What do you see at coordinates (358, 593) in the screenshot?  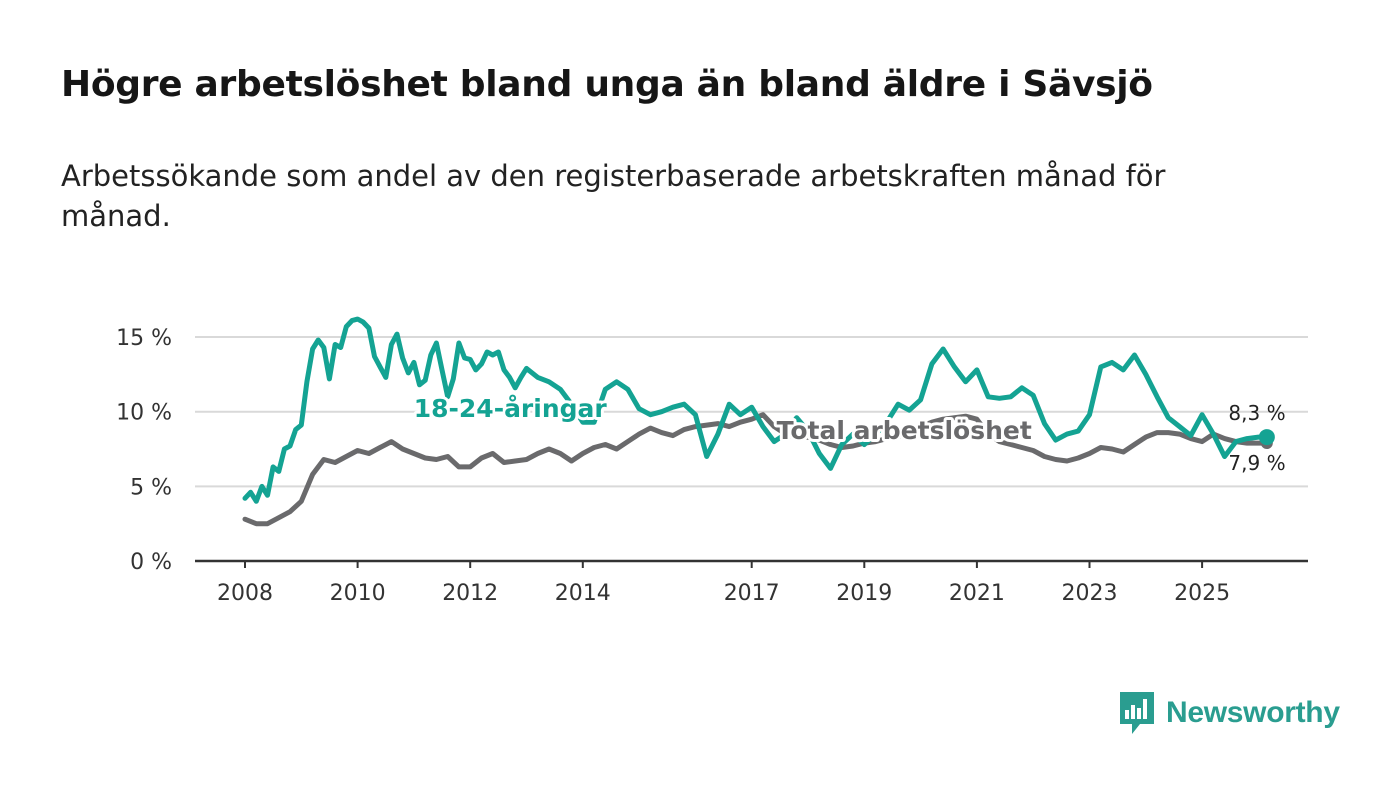 I see `x-tick-label: 2010` at bounding box center [358, 593].